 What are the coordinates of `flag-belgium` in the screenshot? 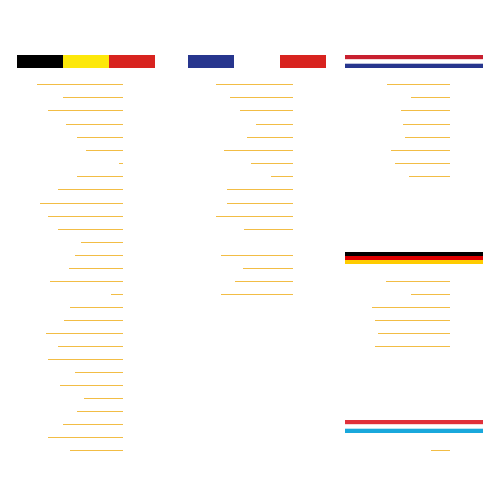 It's located at (86, 61).